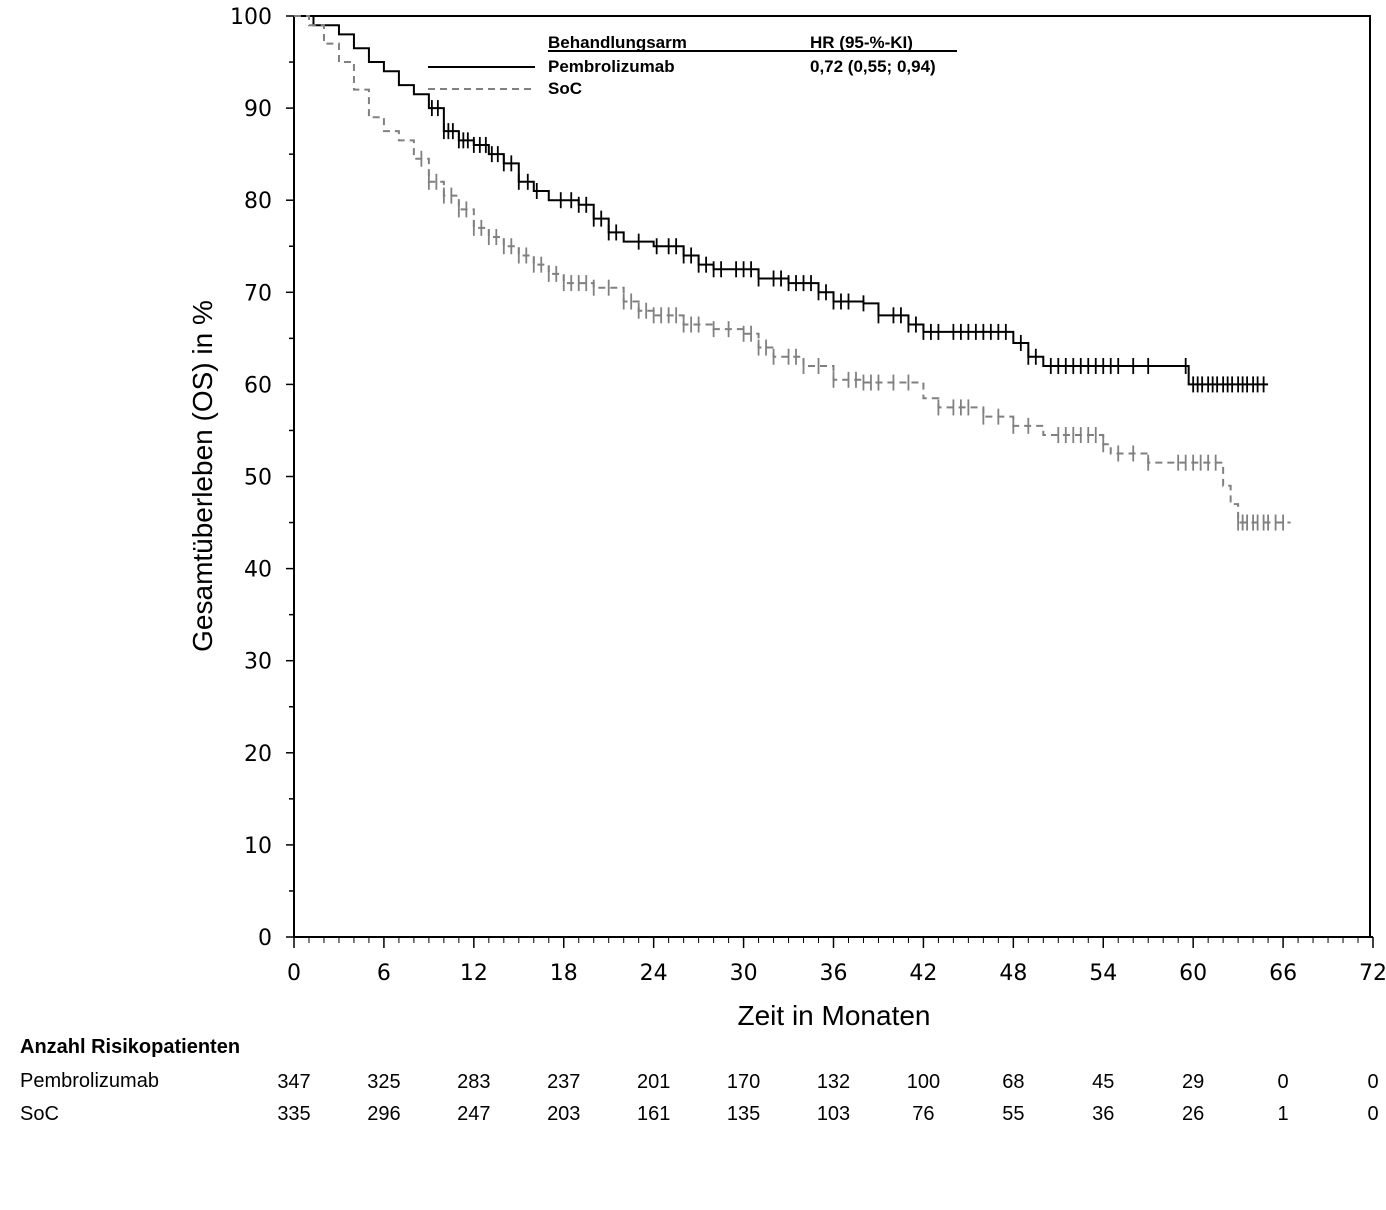 The height and width of the screenshot is (1210, 1386). What do you see at coordinates (258, 478) in the screenshot?
I see `y-tick-label: 50` at bounding box center [258, 478].